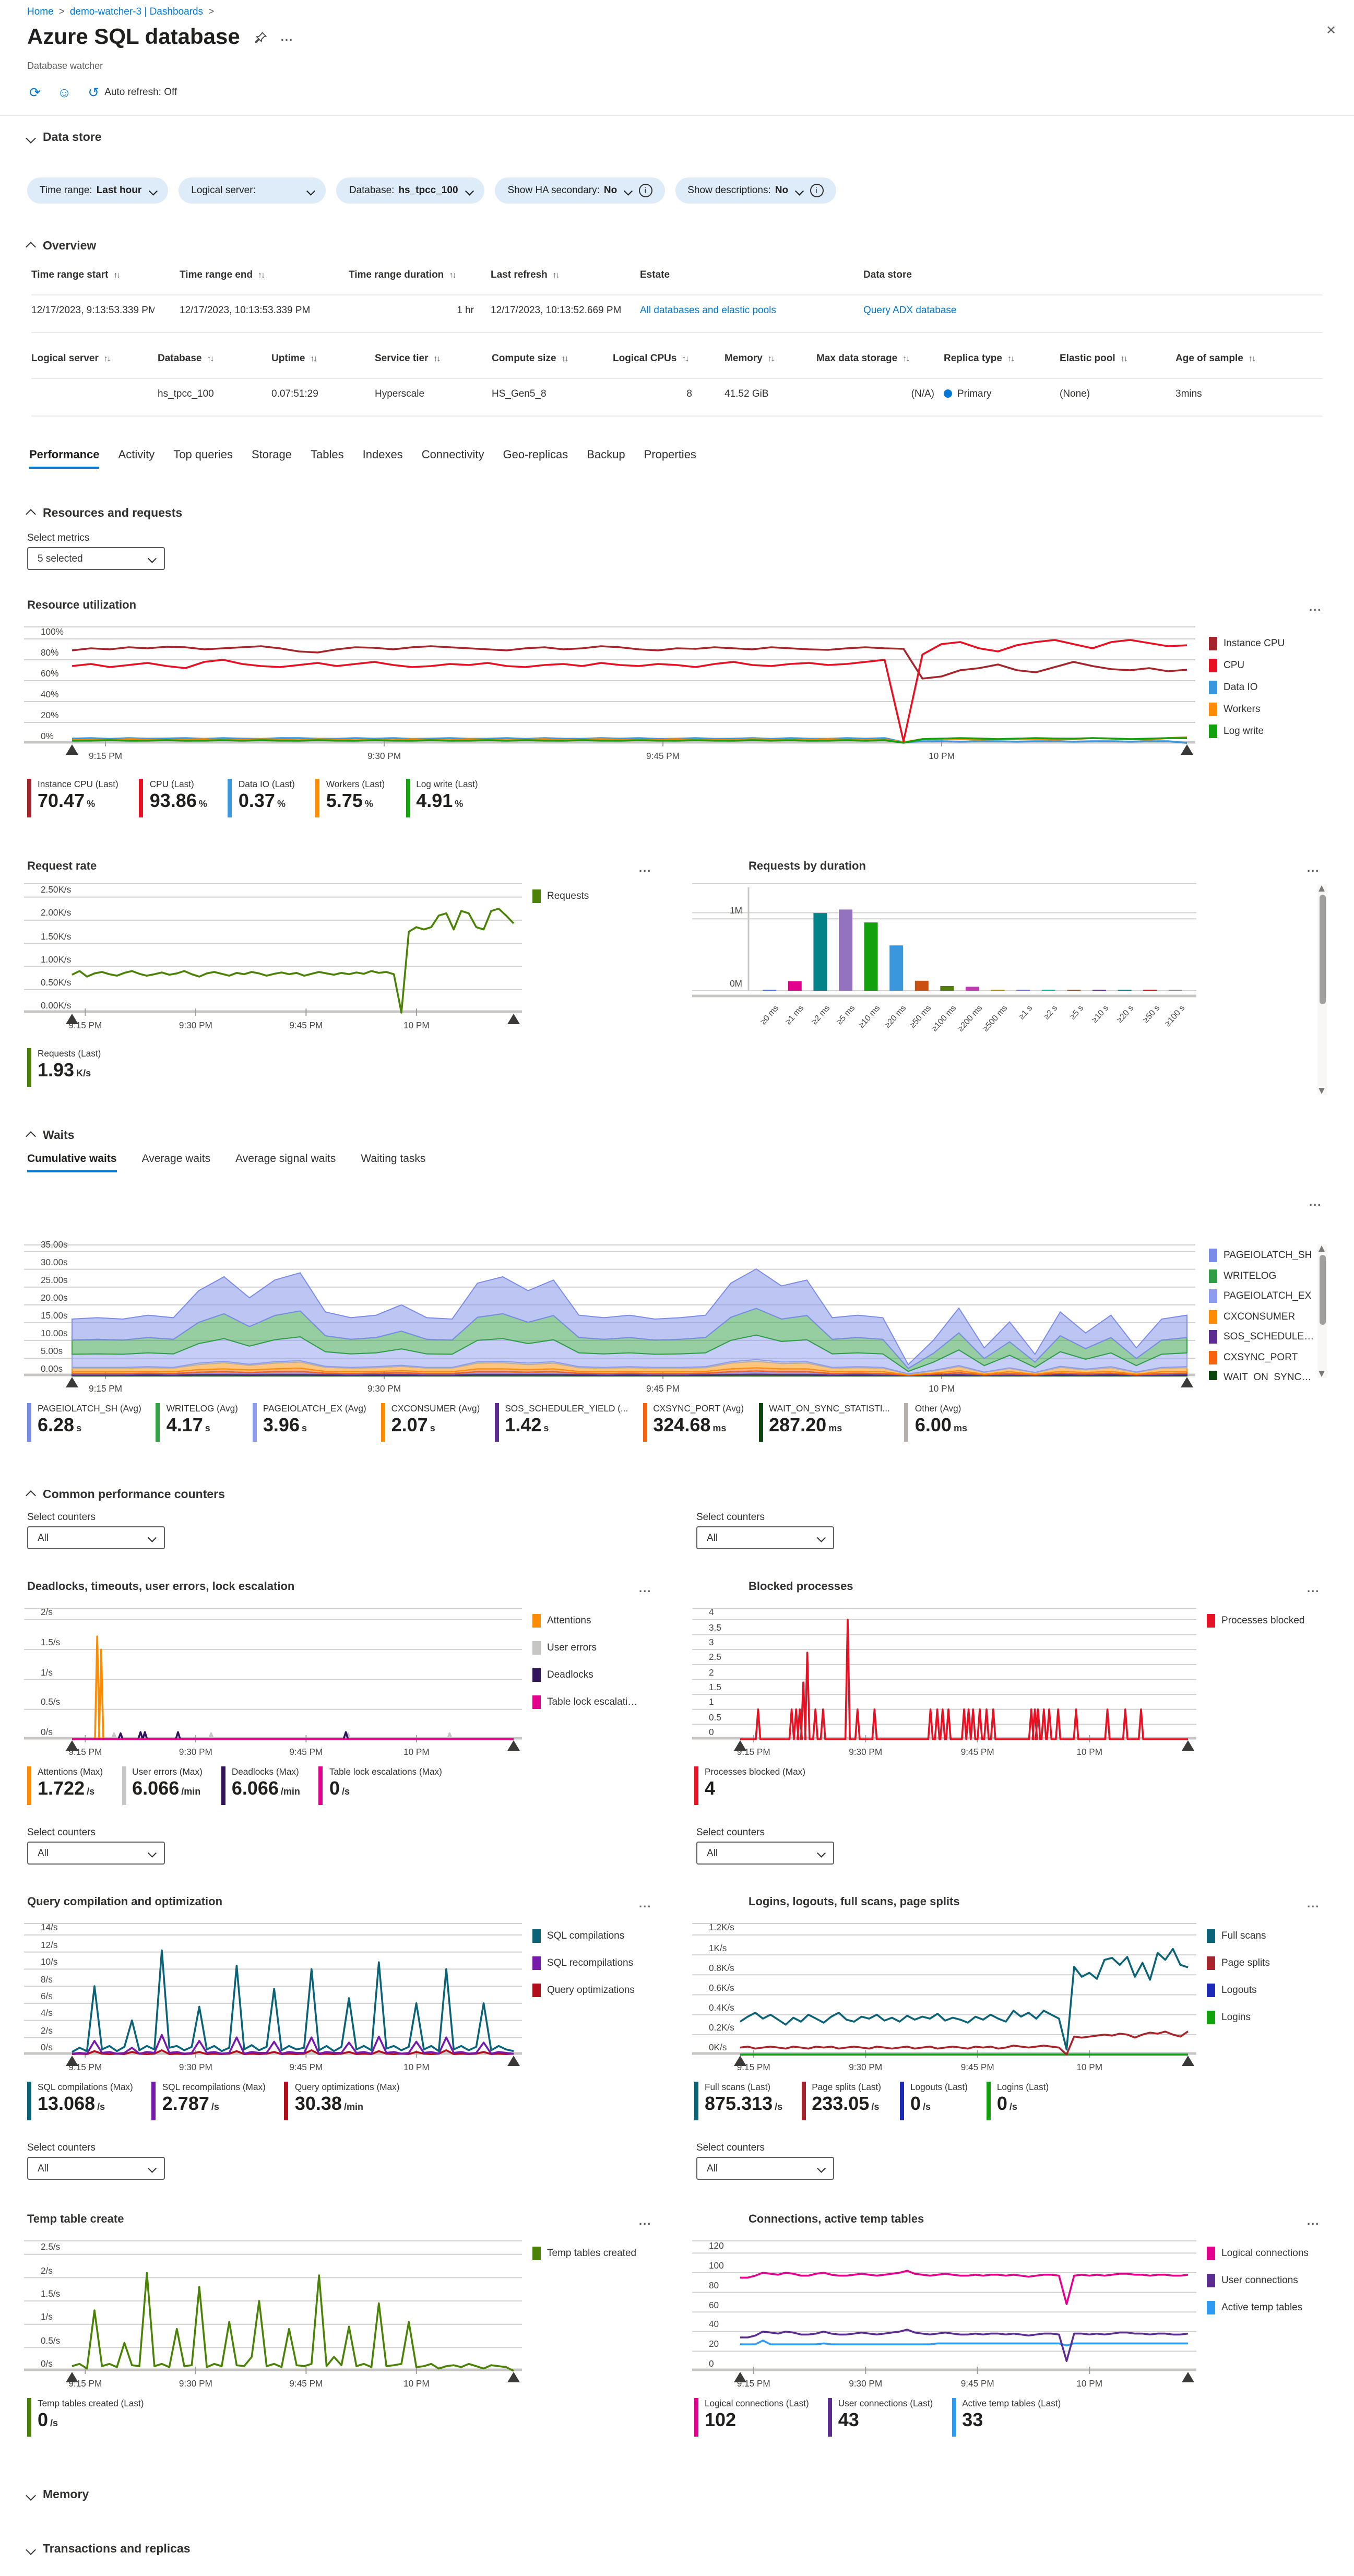 This screenshot has width=1354, height=2576. Describe the element at coordinates (51, 1136) in the screenshot. I see `section-waits: Waits` at that location.